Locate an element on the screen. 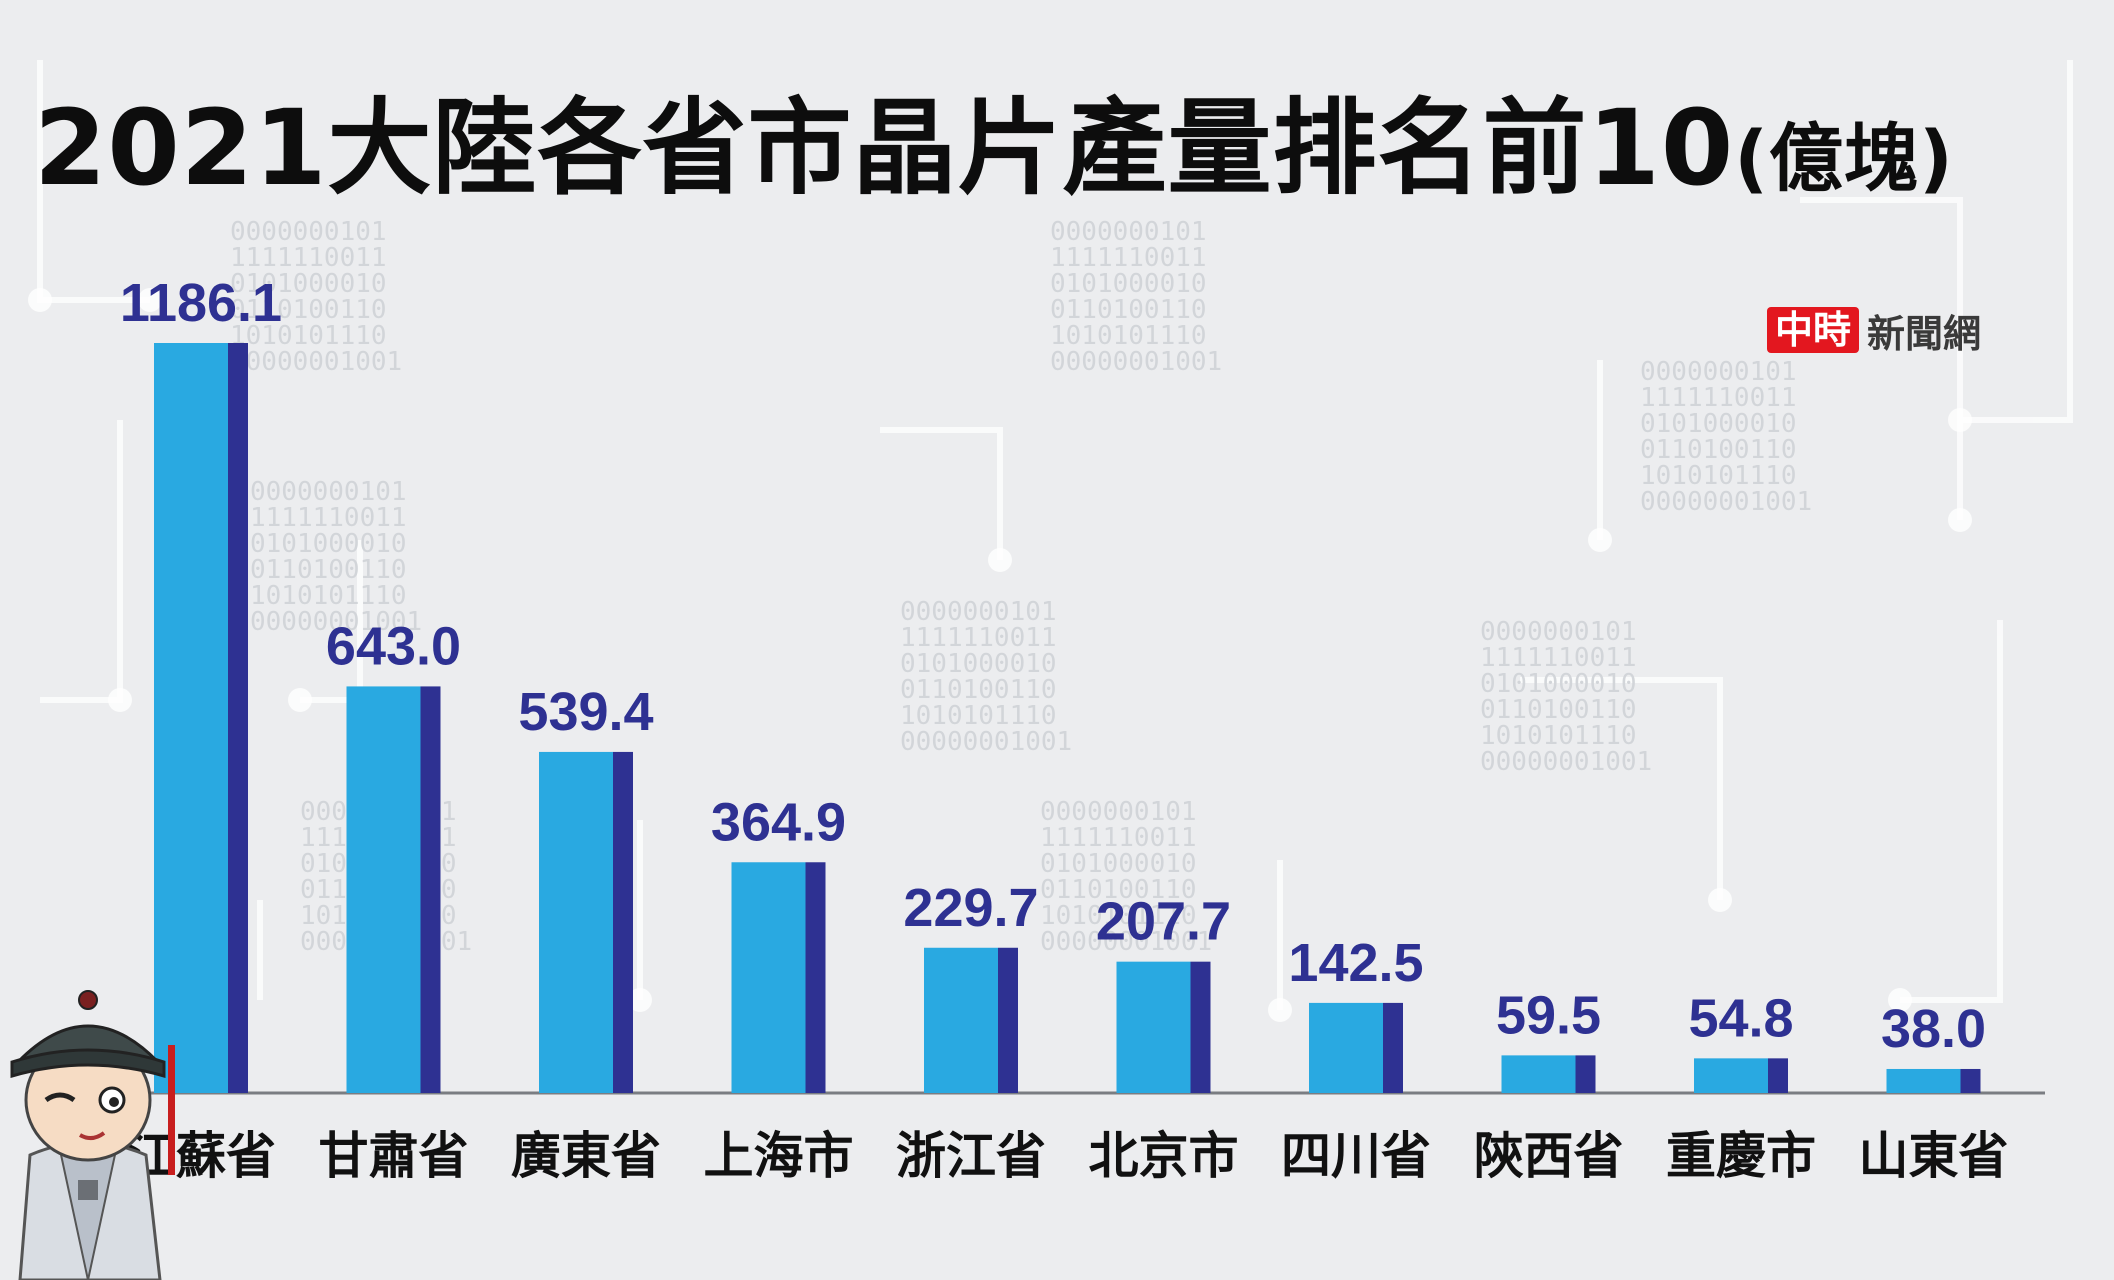 Image resolution: width=2114 pixels, height=1280 pixels. value-label: 207.7 is located at coordinates (1163, 922).